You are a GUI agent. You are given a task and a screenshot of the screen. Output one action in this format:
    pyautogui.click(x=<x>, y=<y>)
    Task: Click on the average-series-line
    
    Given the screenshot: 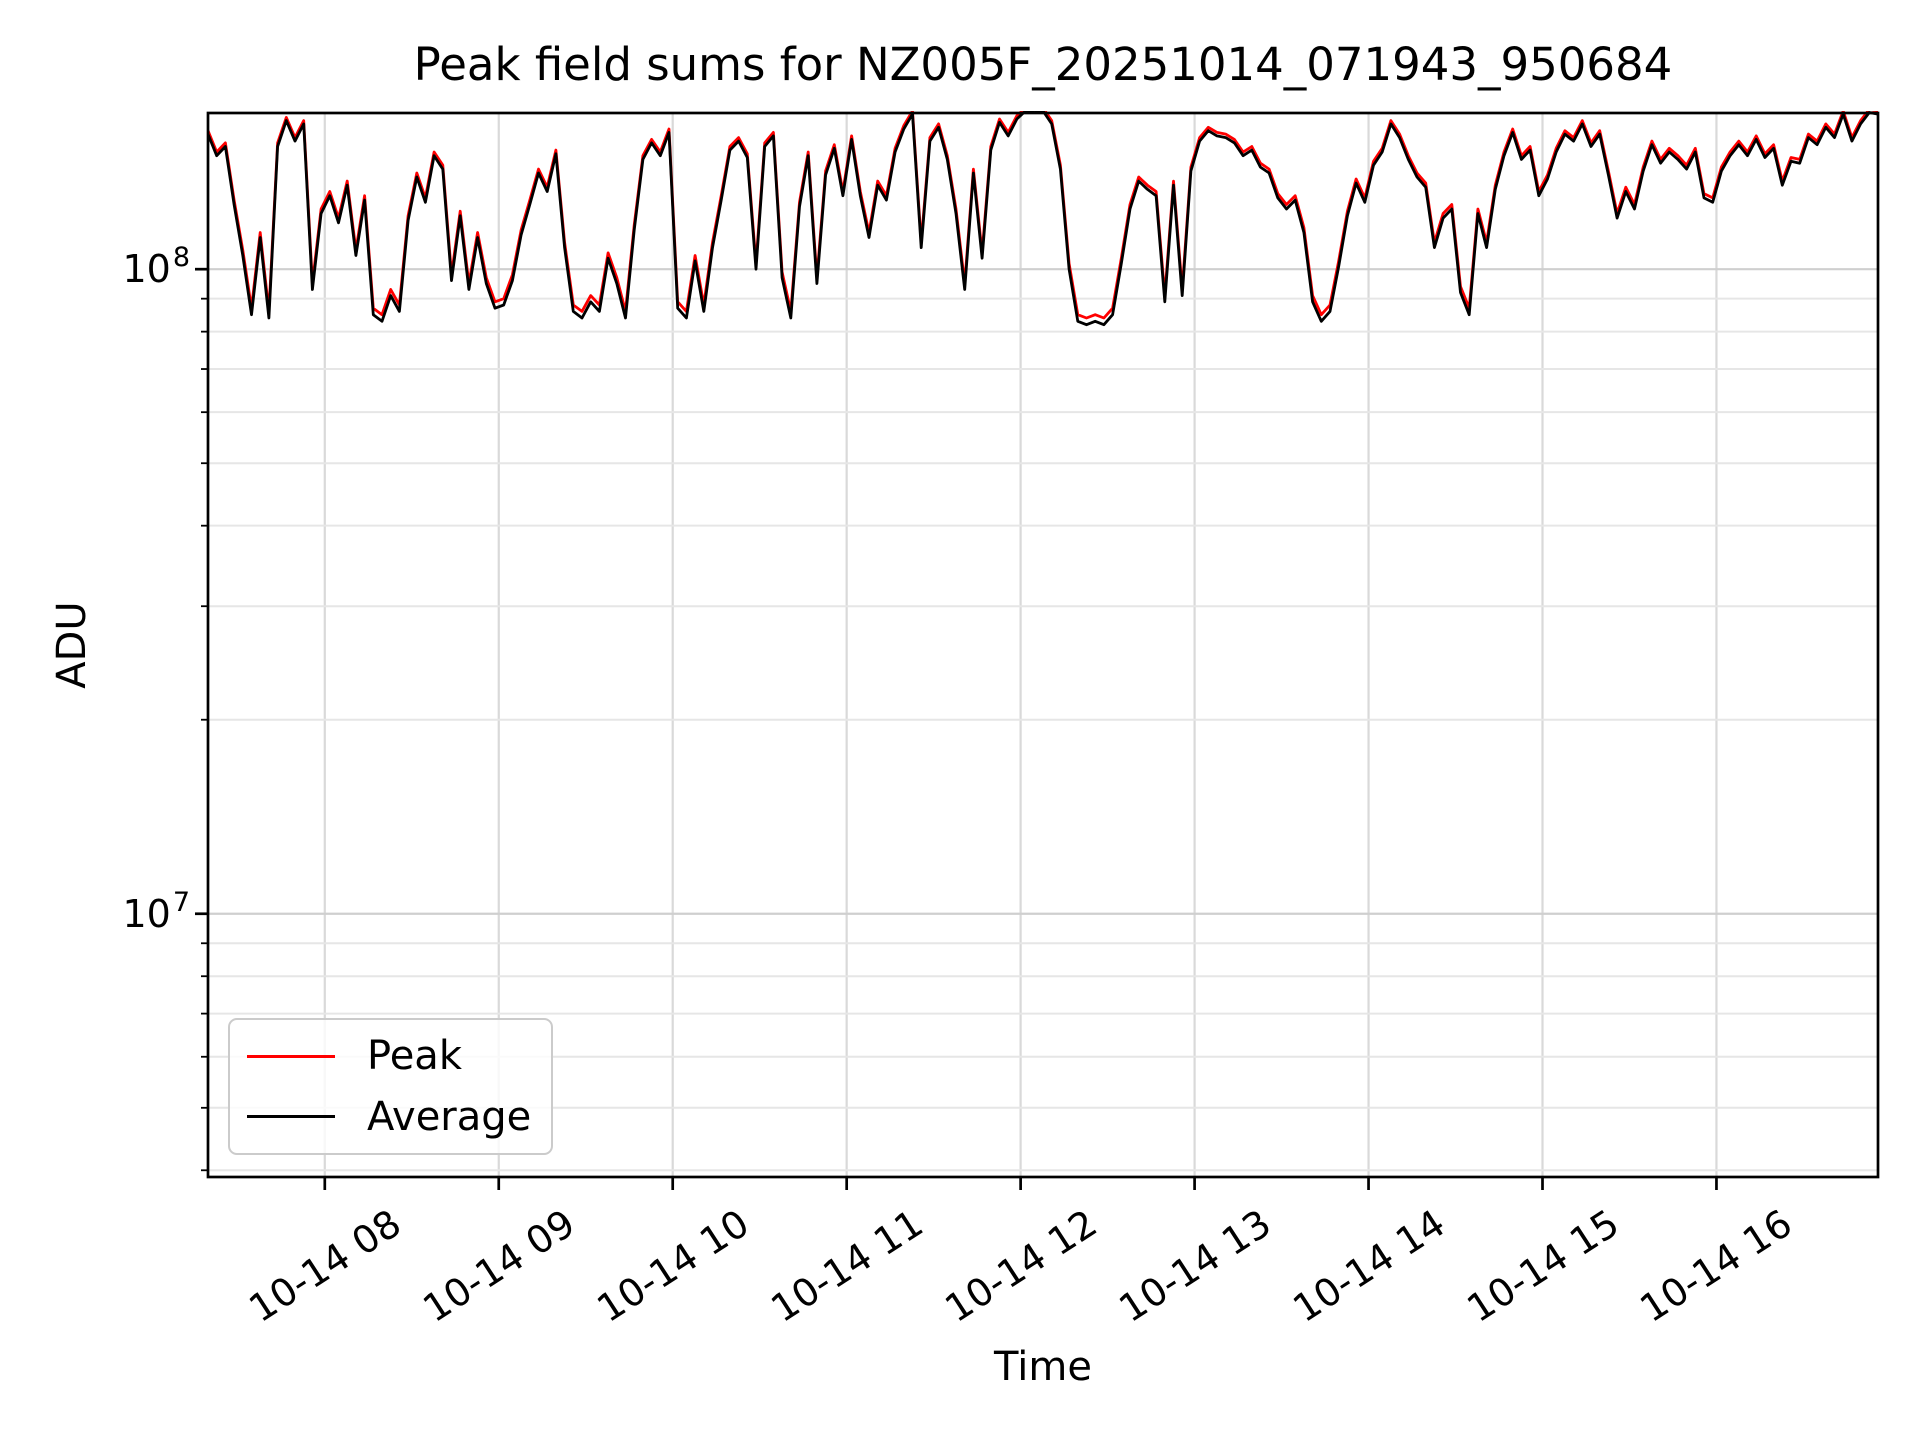 What is the action you would take?
    pyautogui.click(x=1043, y=219)
    